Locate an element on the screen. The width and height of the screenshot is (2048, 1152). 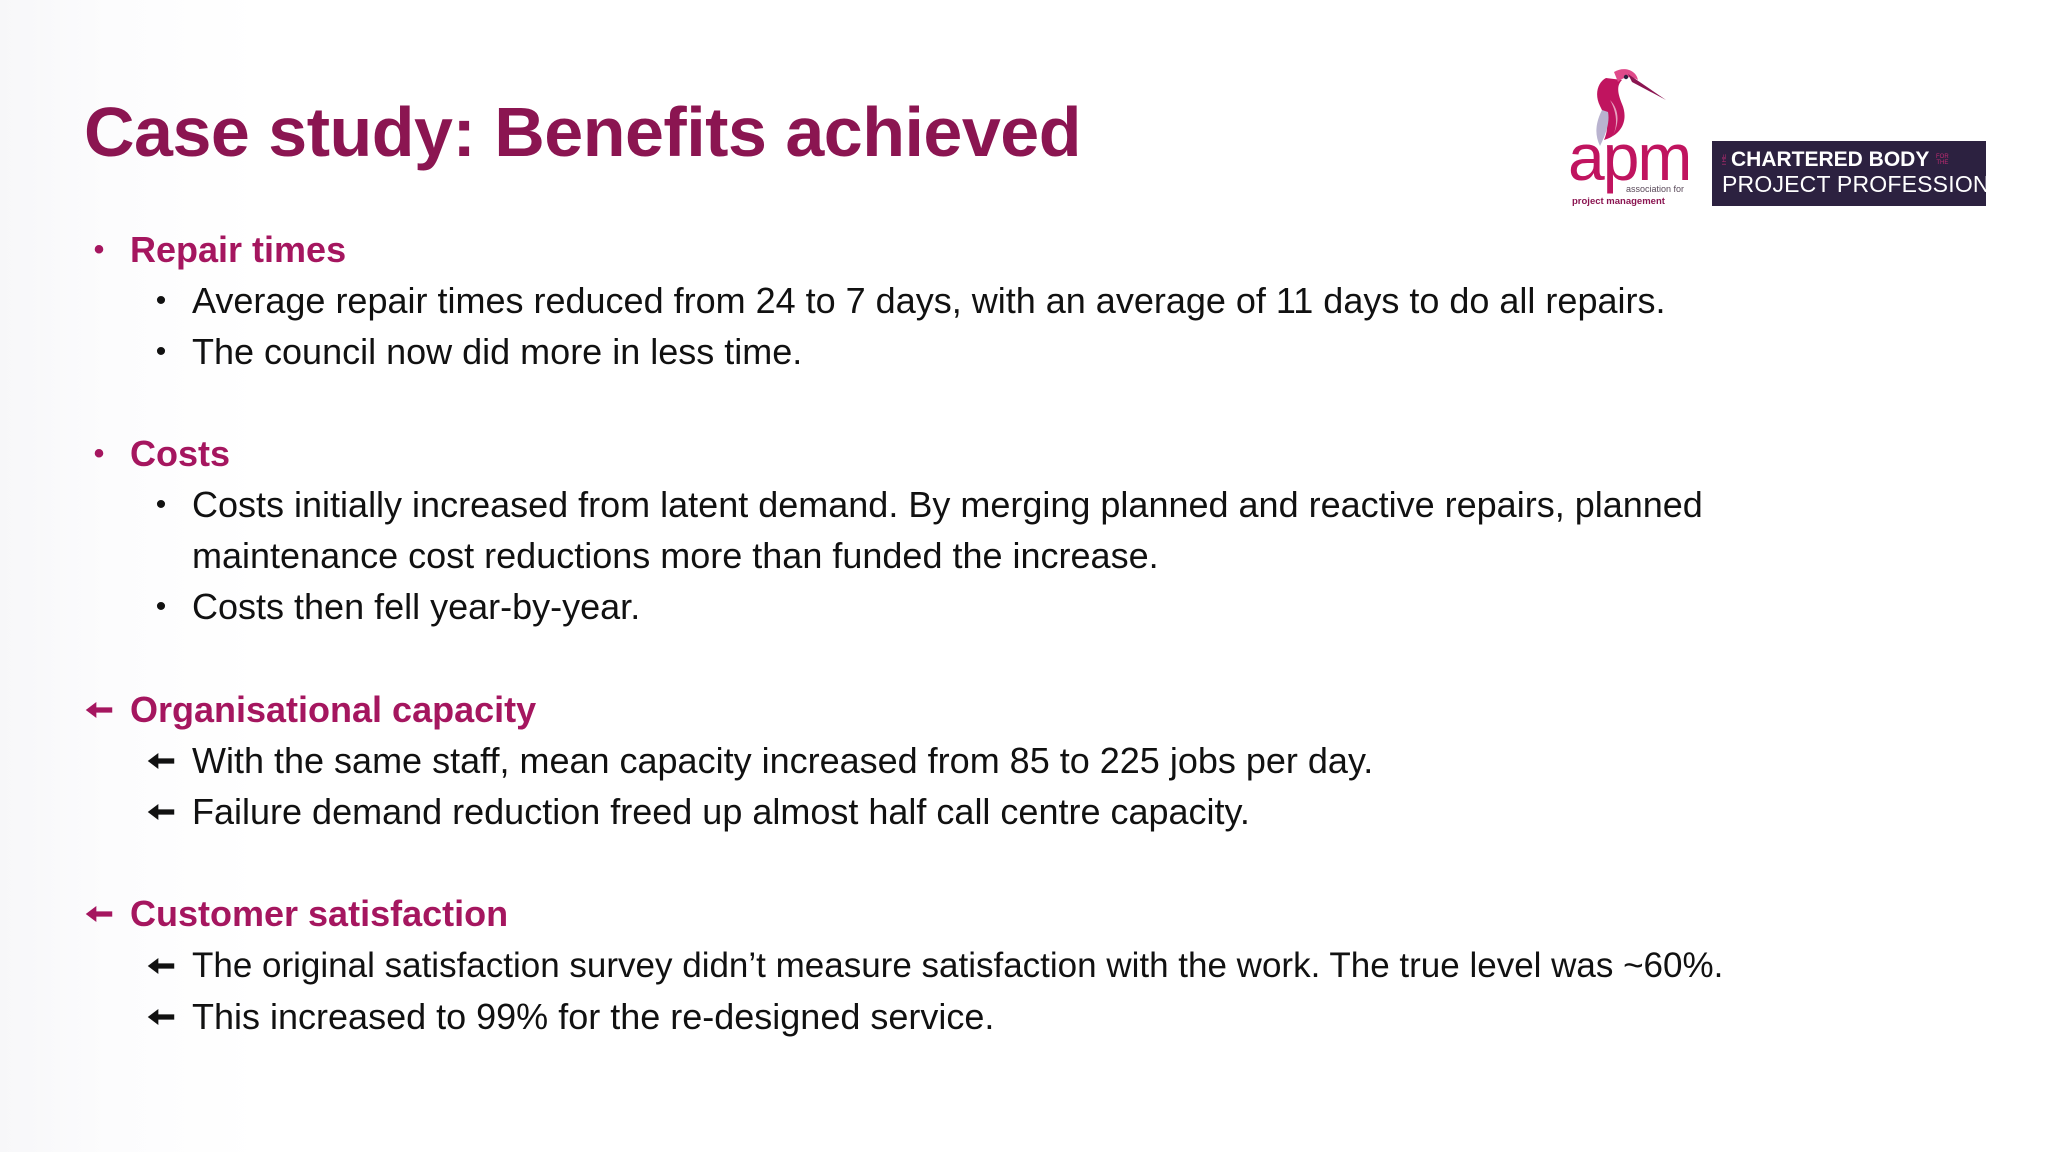
item-text: The council now did more in less time. is located at coordinates (497, 351).